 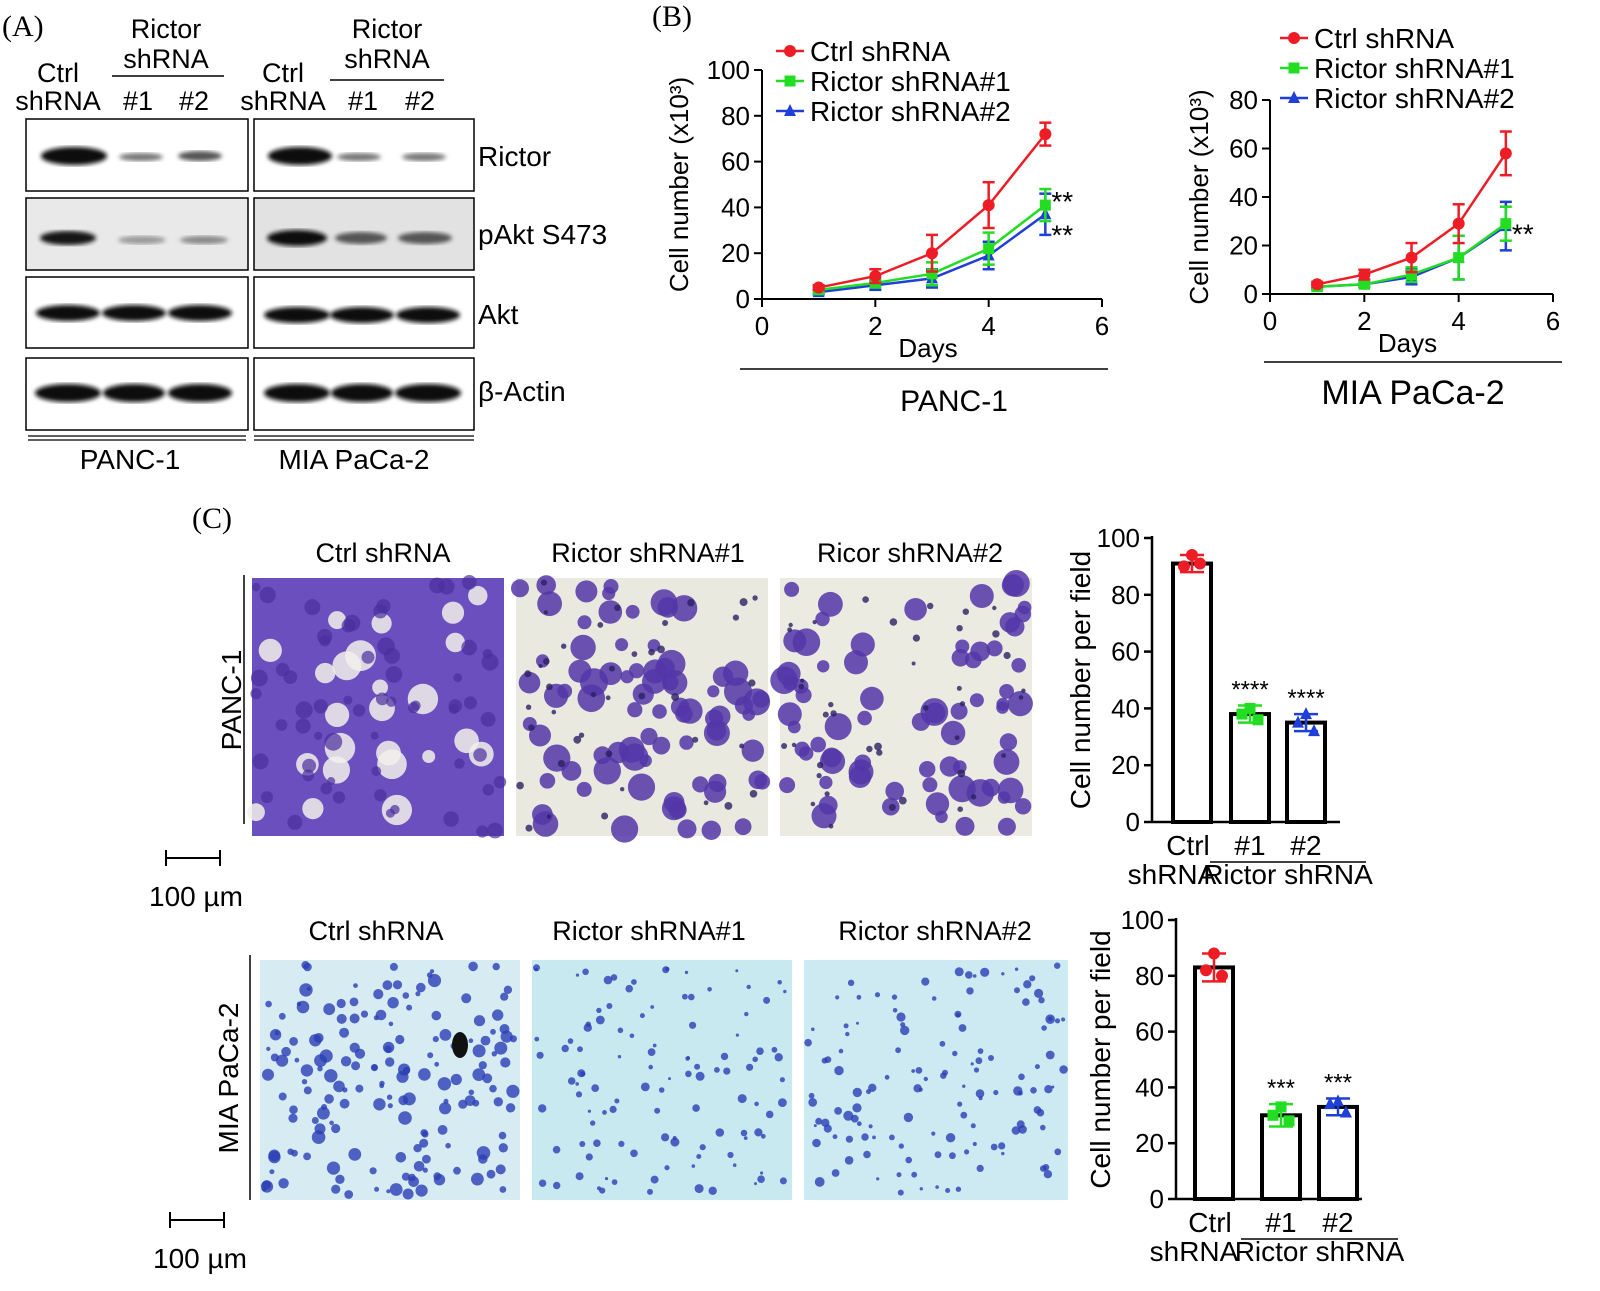 What do you see at coordinates (200, 1258) in the screenshot?
I see `scale-bar-2-label: 100 µm` at bounding box center [200, 1258].